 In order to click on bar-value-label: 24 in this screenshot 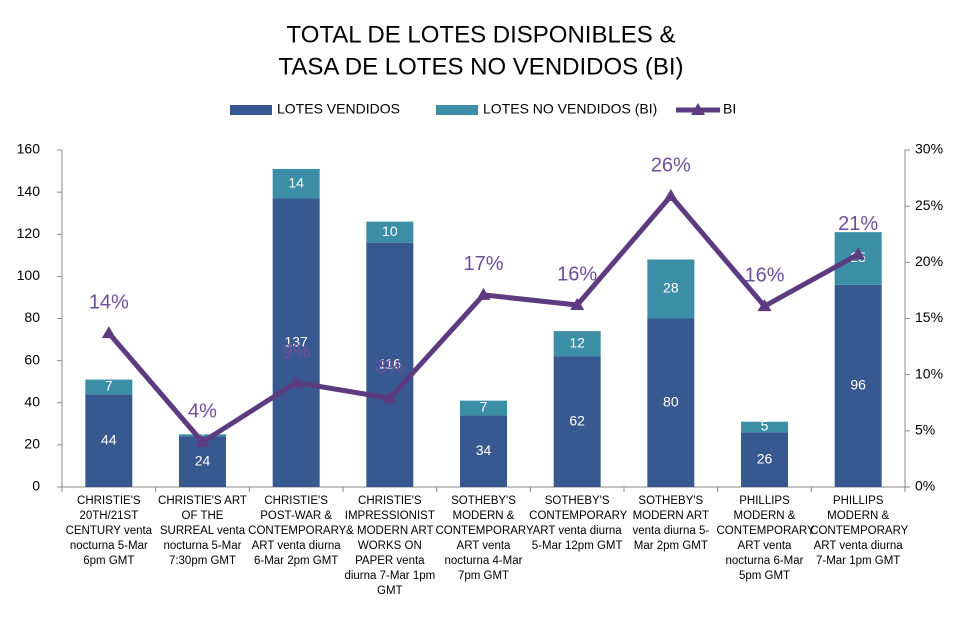, I will do `click(203, 460)`.